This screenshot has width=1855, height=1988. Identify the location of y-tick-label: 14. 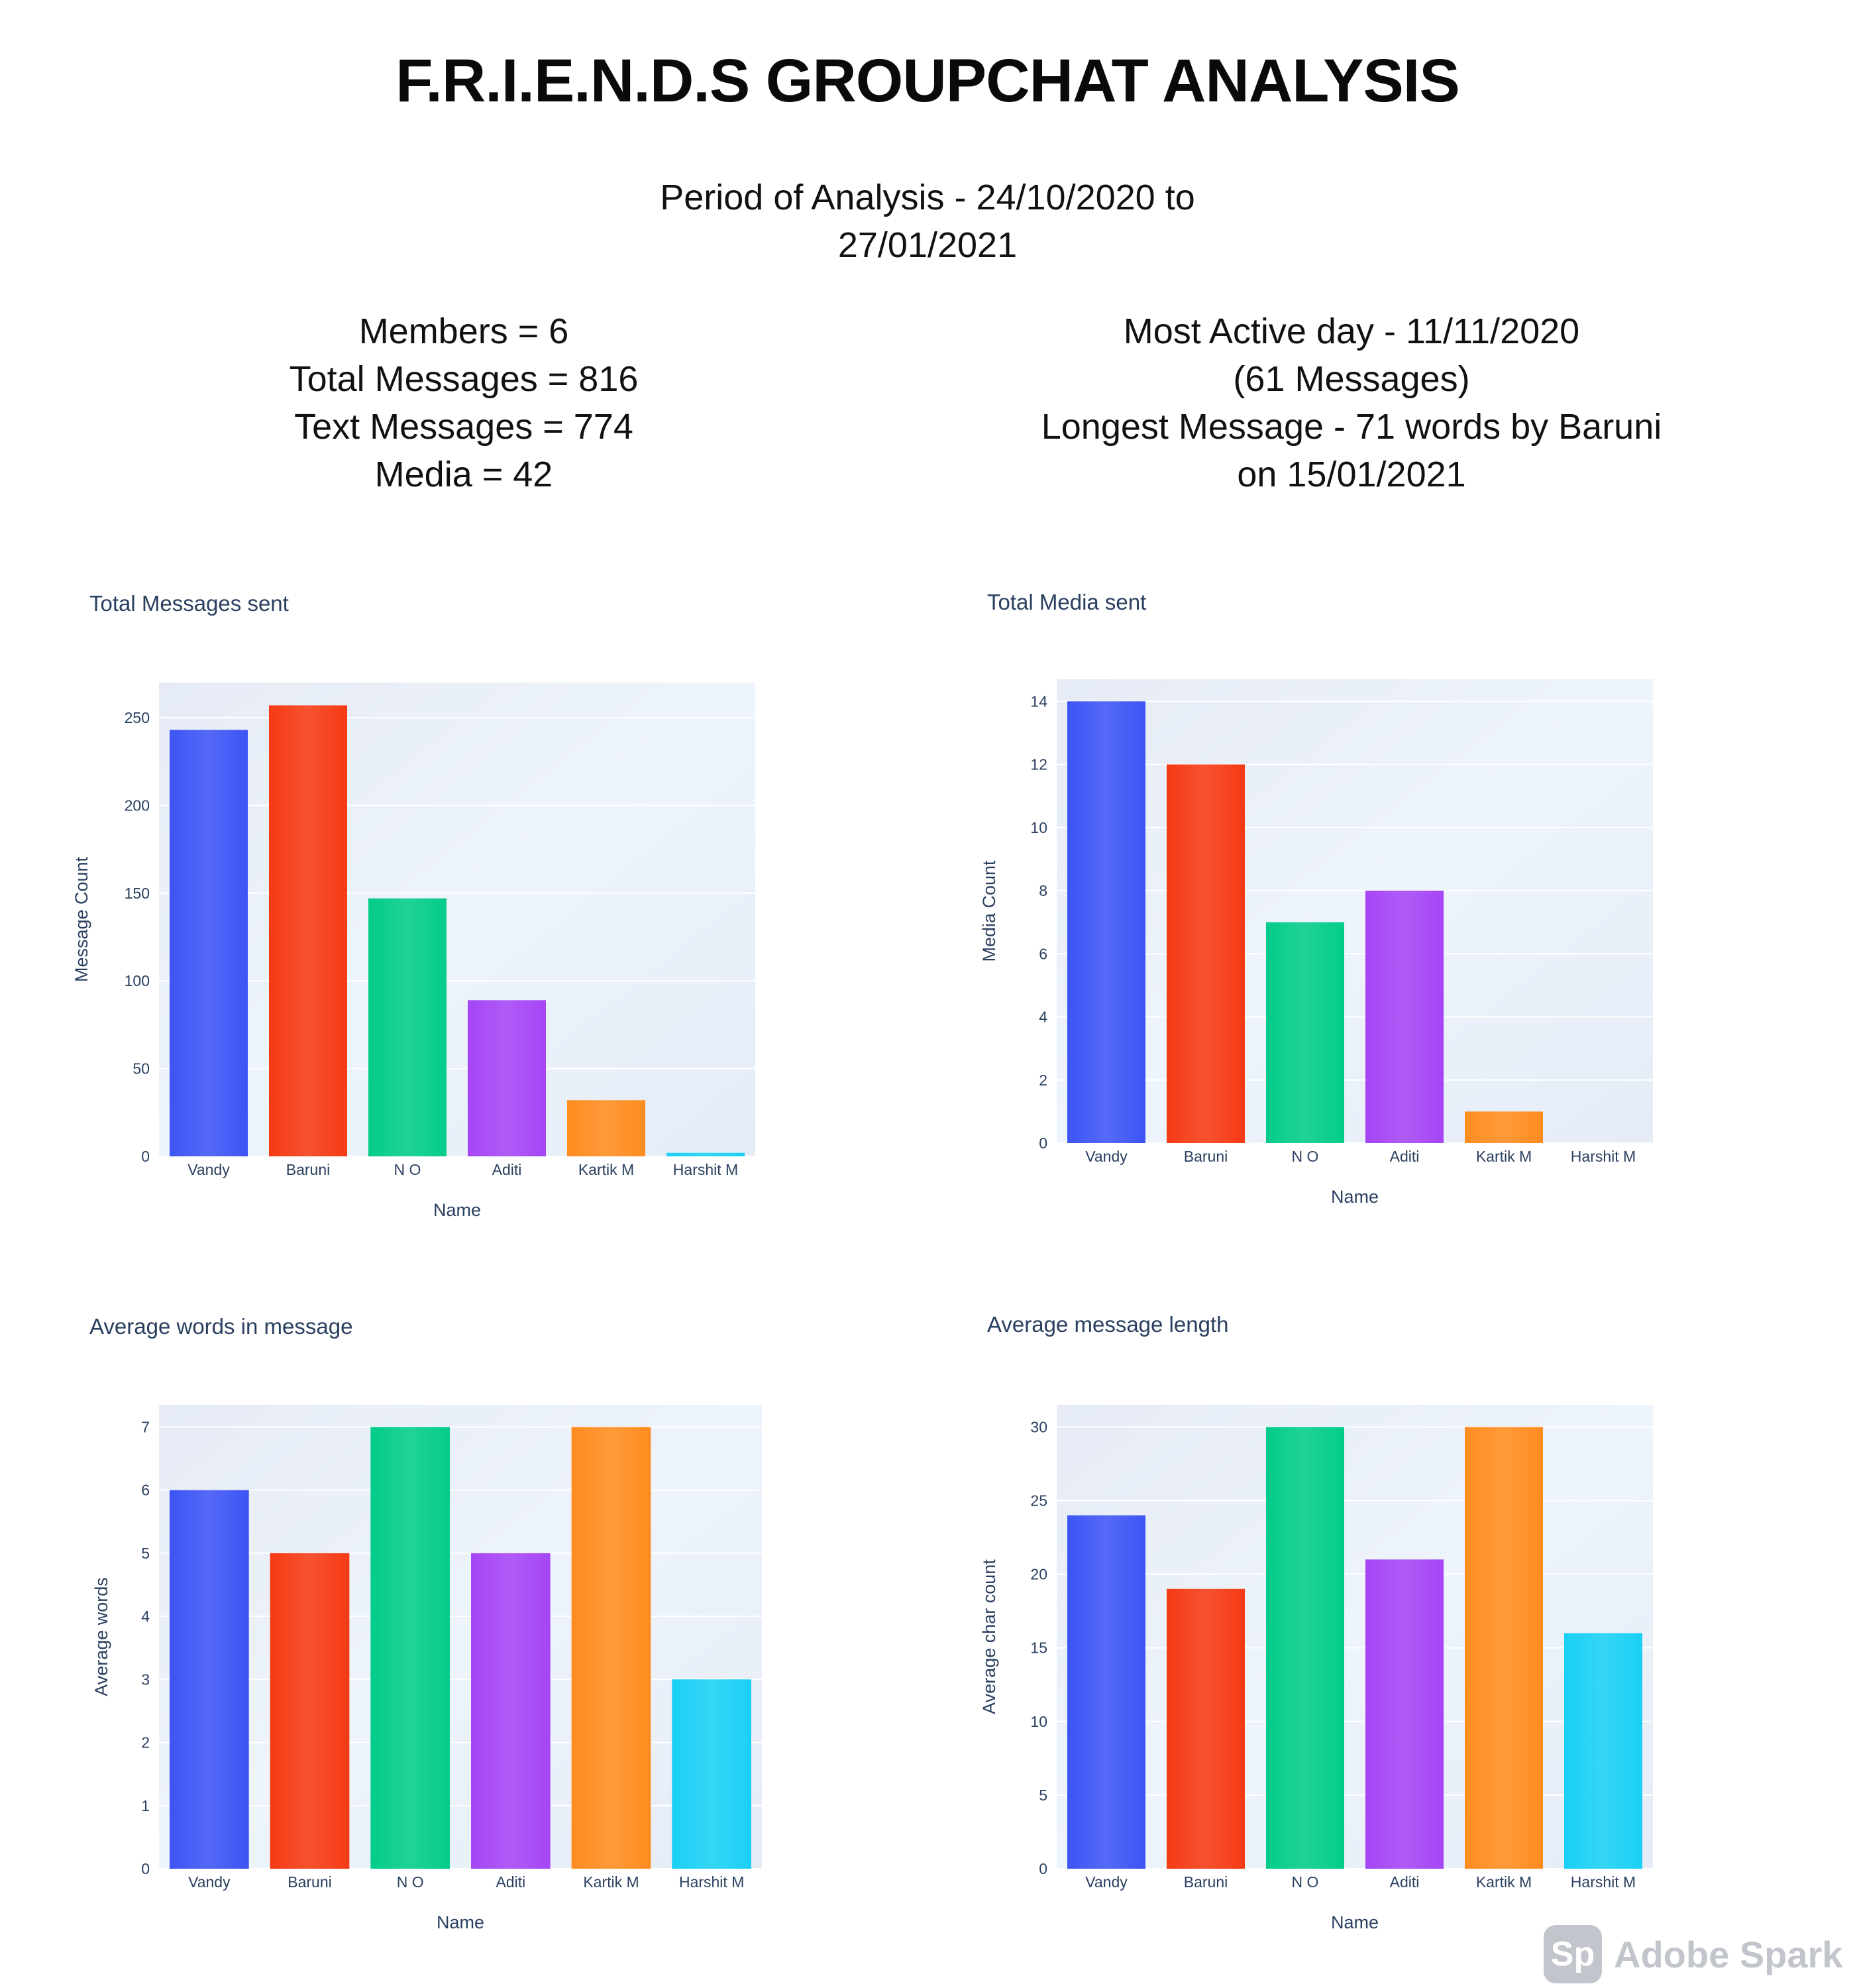
(1038, 701).